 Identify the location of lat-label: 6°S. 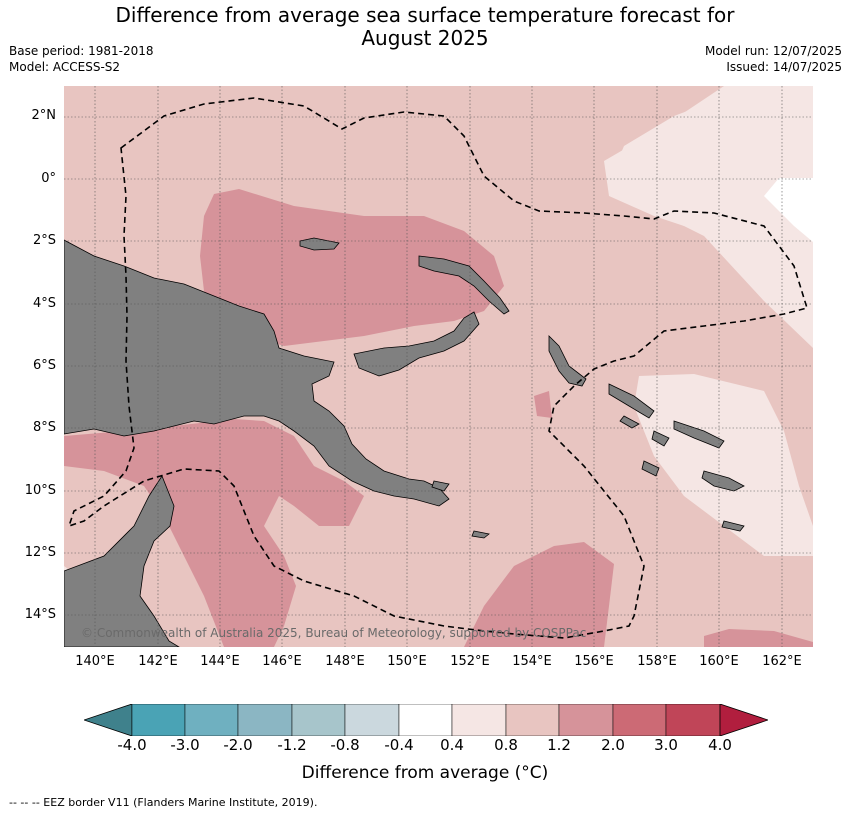
(44, 365).